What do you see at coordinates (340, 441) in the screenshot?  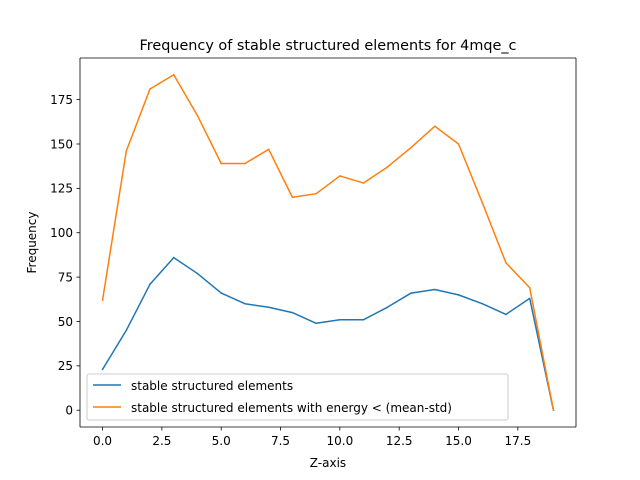 I see `x-tick-label: 10.0` at bounding box center [340, 441].